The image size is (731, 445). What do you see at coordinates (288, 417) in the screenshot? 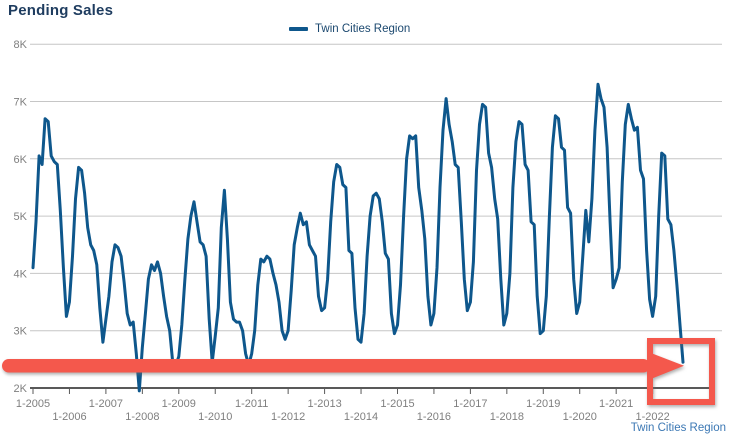
I see `x-axis-tick-label: 1-2012` at bounding box center [288, 417].